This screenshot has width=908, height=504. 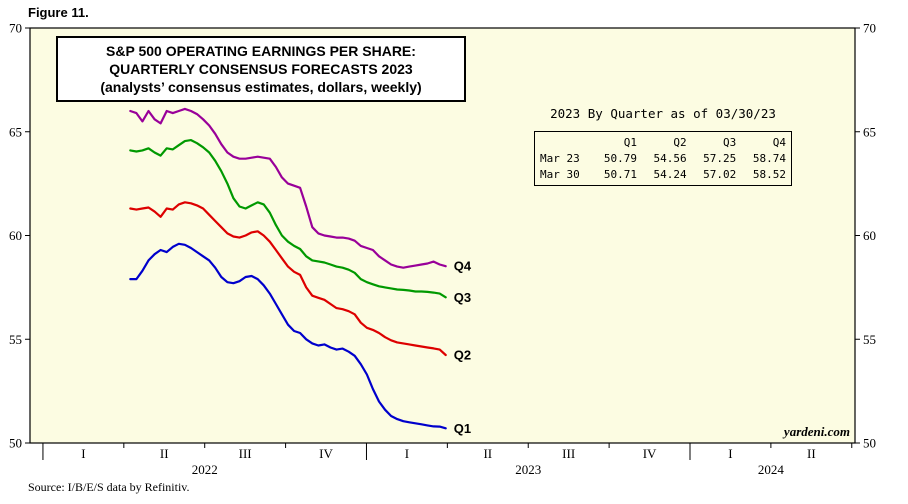 What do you see at coordinates (670, 174) in the screenshot?
I see `cell-value: 54.24` at bounding box center [670, 174].